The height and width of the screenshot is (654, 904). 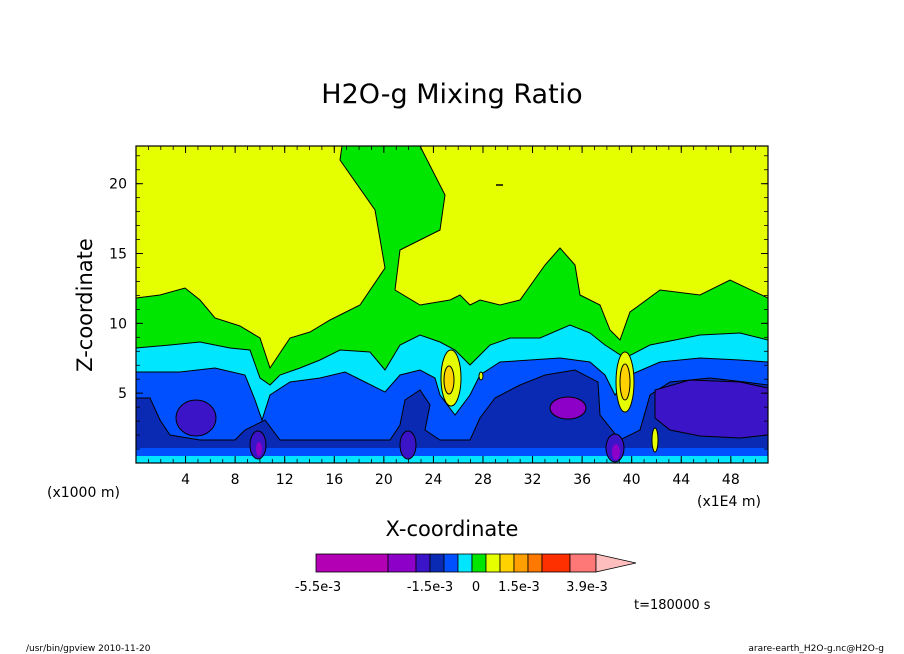 What do you see at coordinates (334, 480) in the screenshot?
I see `x-tick-label: 16` at bounding box center [334, 480].